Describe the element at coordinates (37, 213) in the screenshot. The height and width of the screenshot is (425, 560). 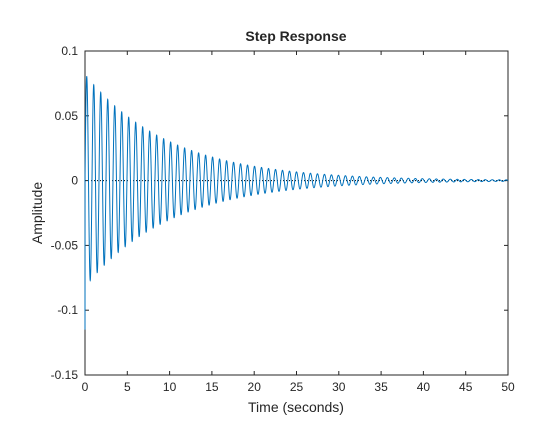
I see `y-axis-title: Amplitude` at that location.